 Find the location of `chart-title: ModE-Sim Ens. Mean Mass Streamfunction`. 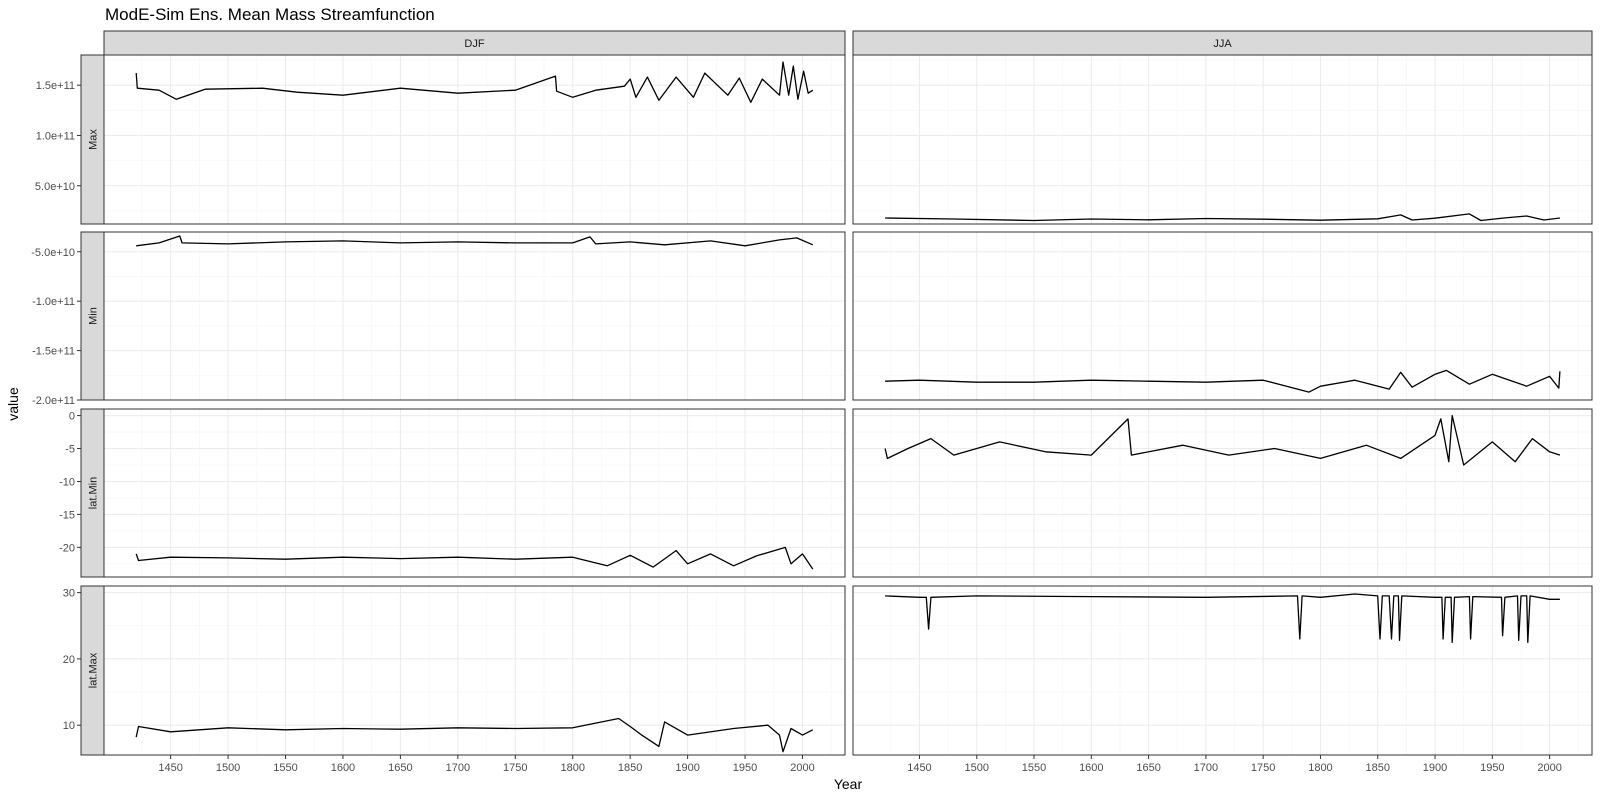

chart-title: ModE-Sim Ens. Mean Mass Streamfunction is located at coordinates (270, 14).